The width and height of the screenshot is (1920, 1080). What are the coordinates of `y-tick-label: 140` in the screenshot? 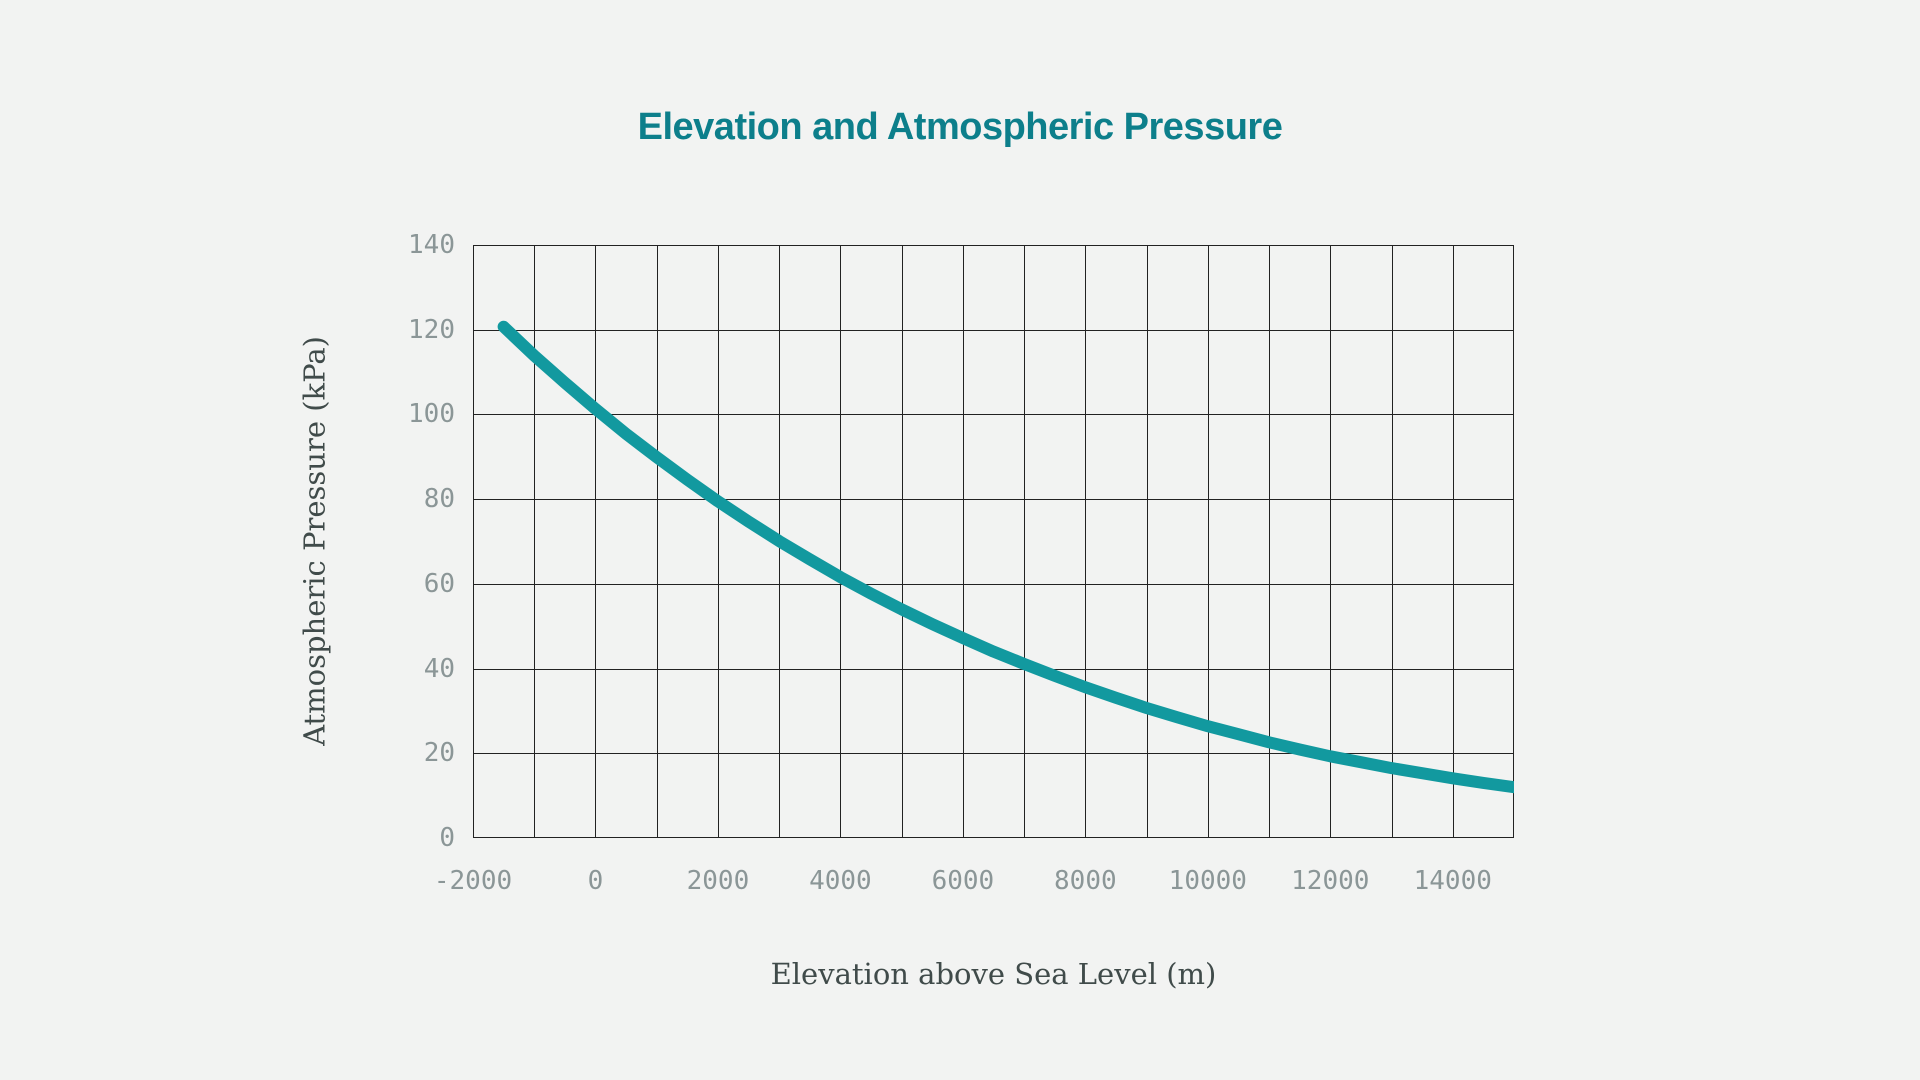 It's located at (431, 245).